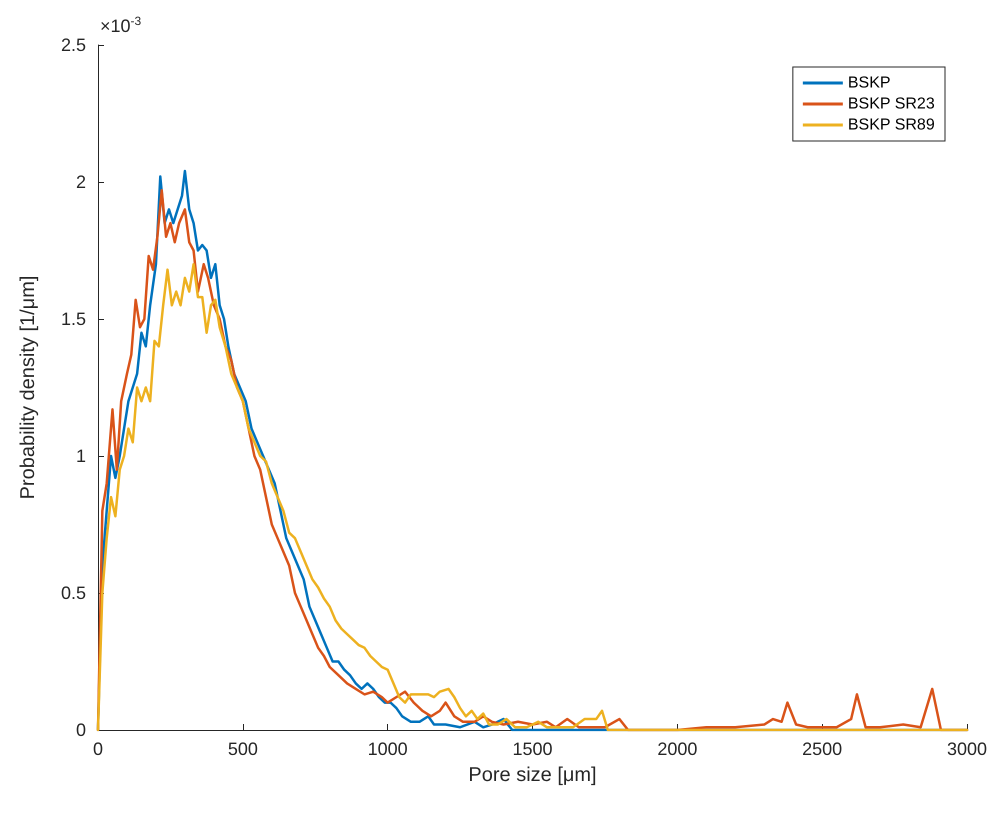 The width and height of the screenshot is (1000, 819). Describe the element at coordinates (81, 456) in the screenshot. I see `y-tick-label: 1` at that location.